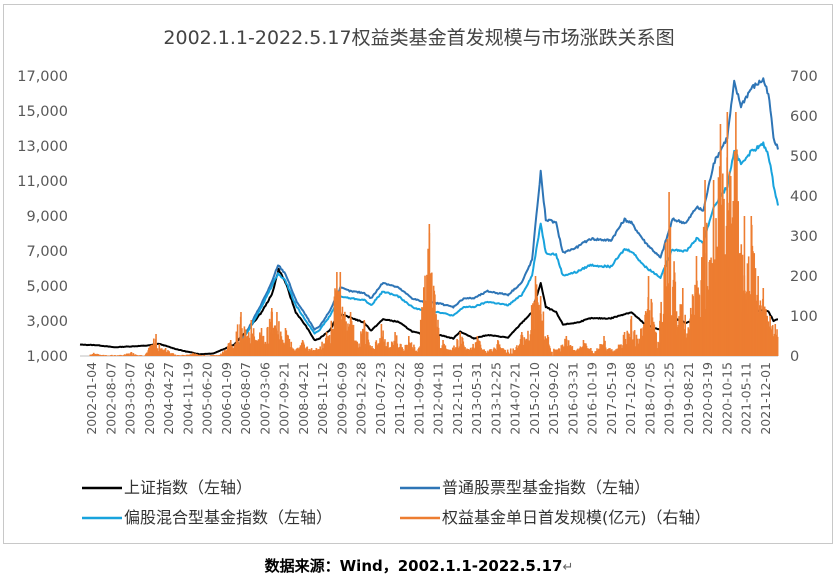  Describe the element at coordinates (726, 398) in the screenshot. I see `x-tick-label: 2020-10-15` at that location.